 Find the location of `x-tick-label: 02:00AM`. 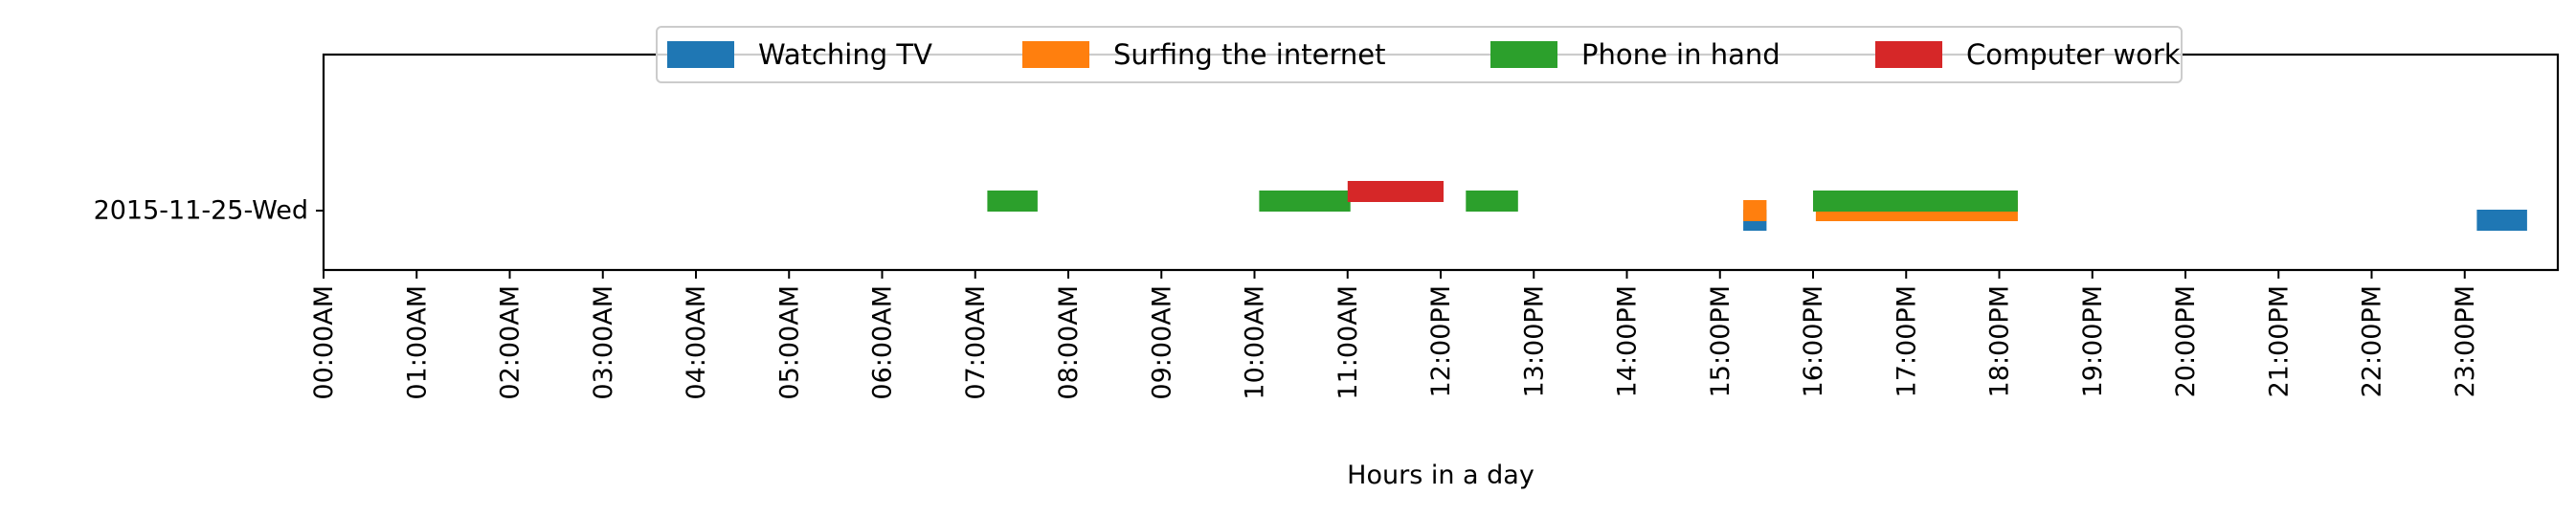

x-tick-label: 02:00AM is located at coordinates (511, 342).